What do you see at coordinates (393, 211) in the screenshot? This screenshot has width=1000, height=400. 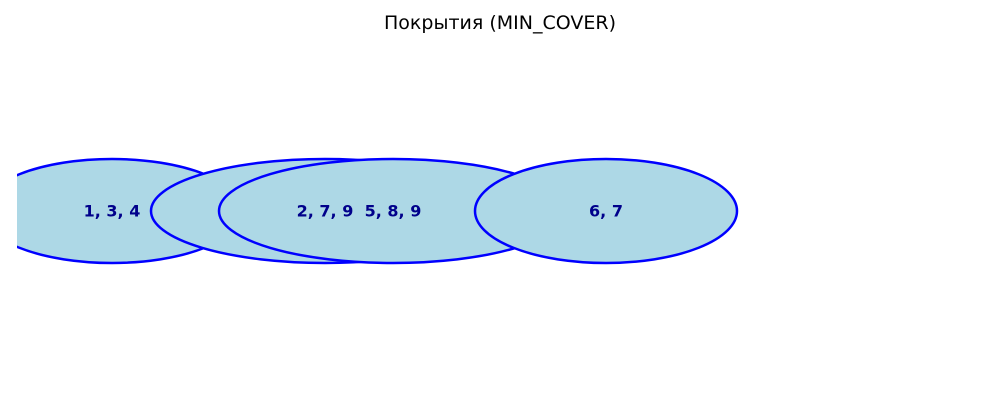 I see `cover-label-3: 5, 8, 9` at bounding box center [393, 211].